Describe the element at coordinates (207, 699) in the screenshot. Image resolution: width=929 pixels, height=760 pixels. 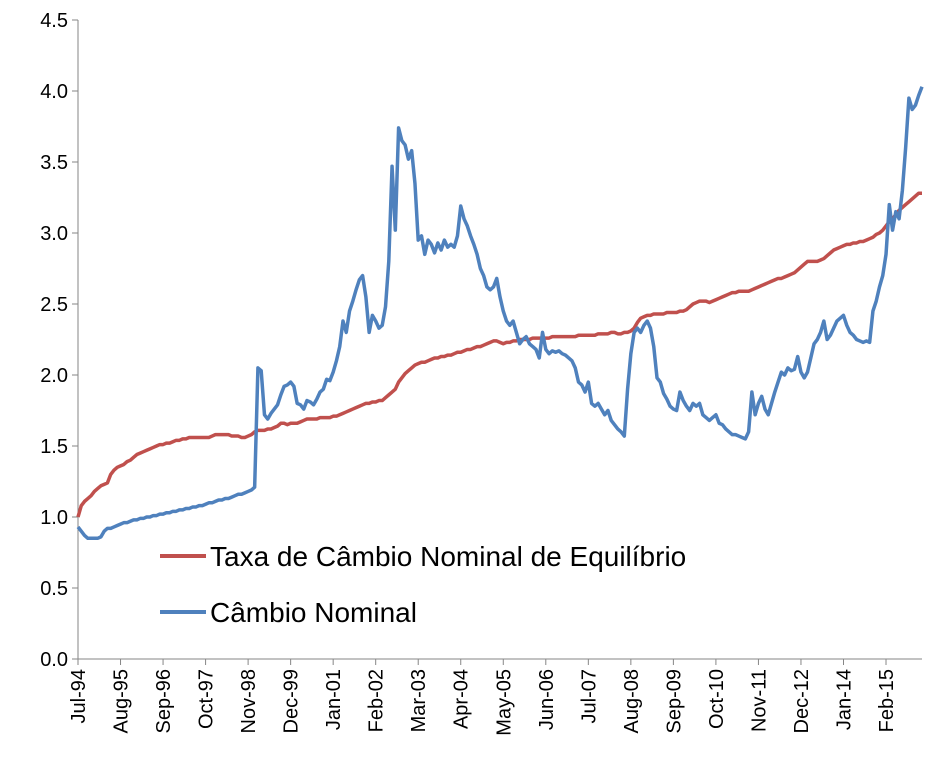
I see `x-tick-label: Oct-97` at that location.